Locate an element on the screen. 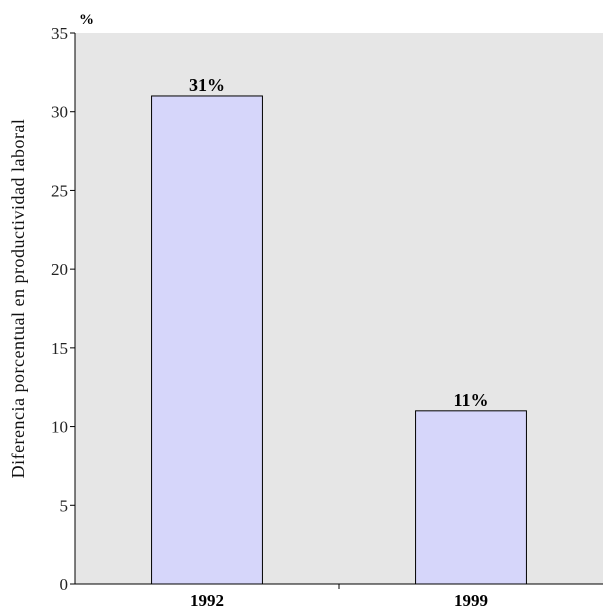  y-unit-label: % is located at coordinates (86, 20).